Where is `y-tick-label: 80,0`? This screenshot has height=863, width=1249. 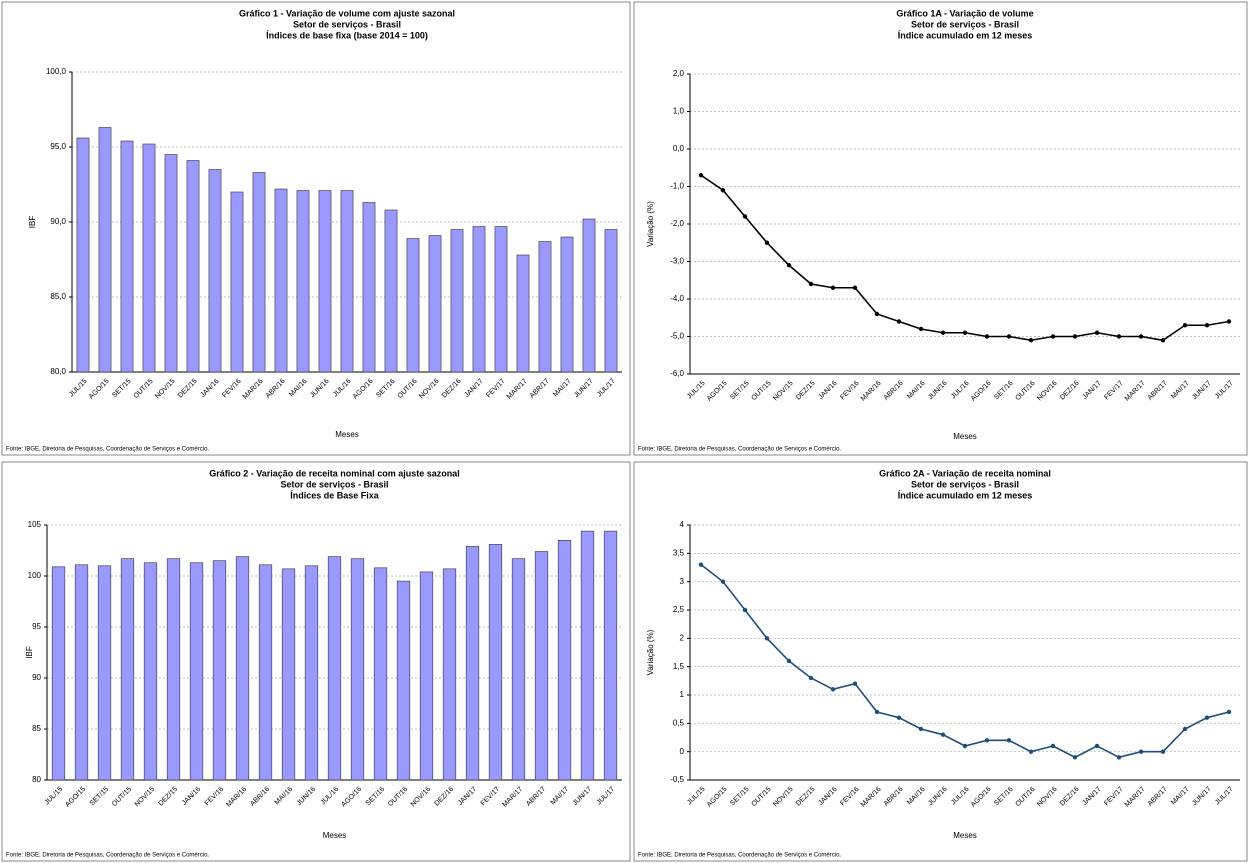
y-tick-label: 80,0 is located at coordinates (58, 371).